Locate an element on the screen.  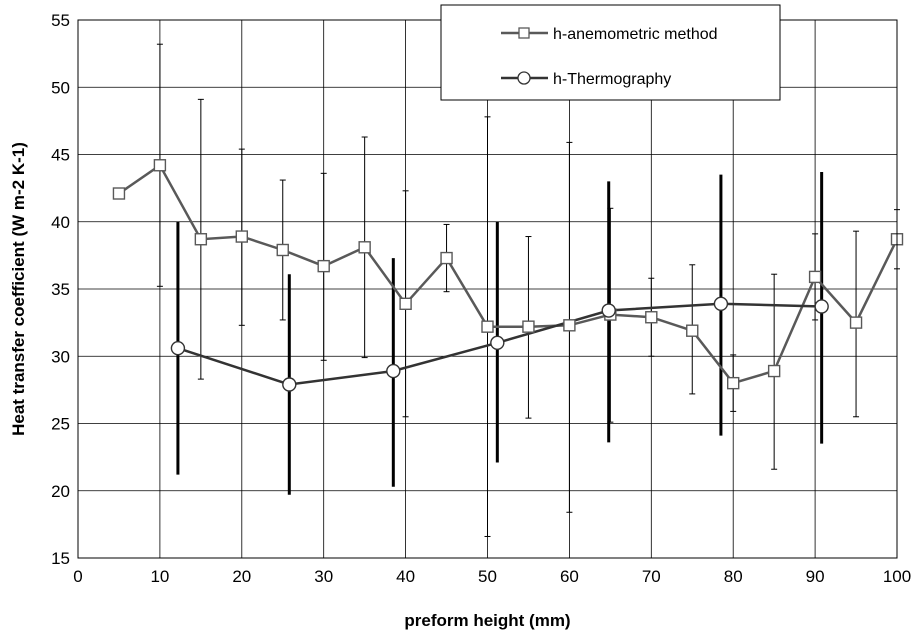
x-tick-label: 70 is located at coordinates (651, 576).